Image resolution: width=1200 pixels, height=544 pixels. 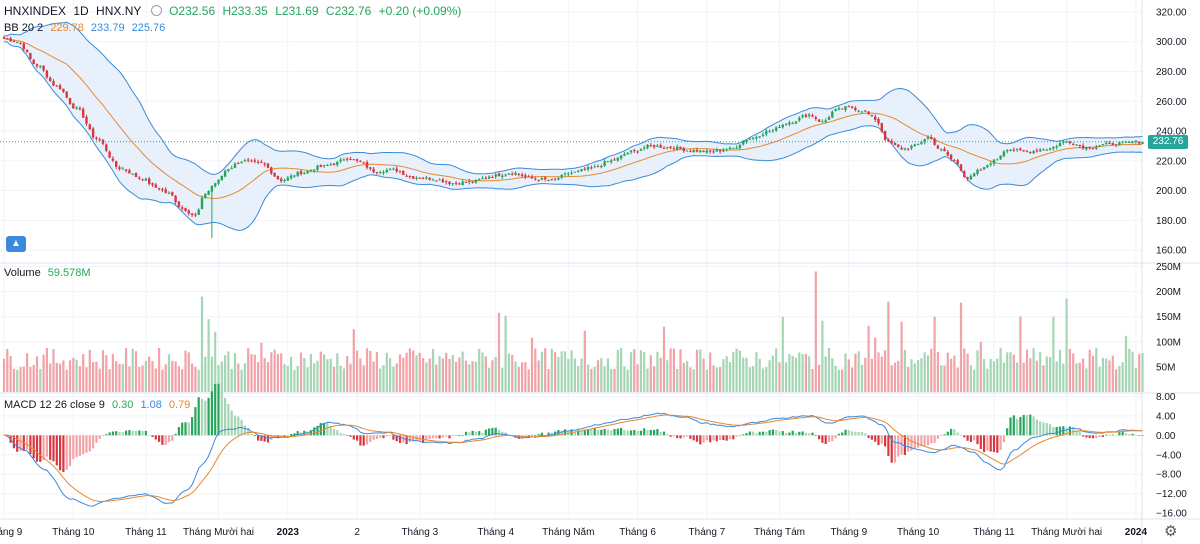 I want to click on tradingview-logo-icon: ▲, so click(x=16, y=244).